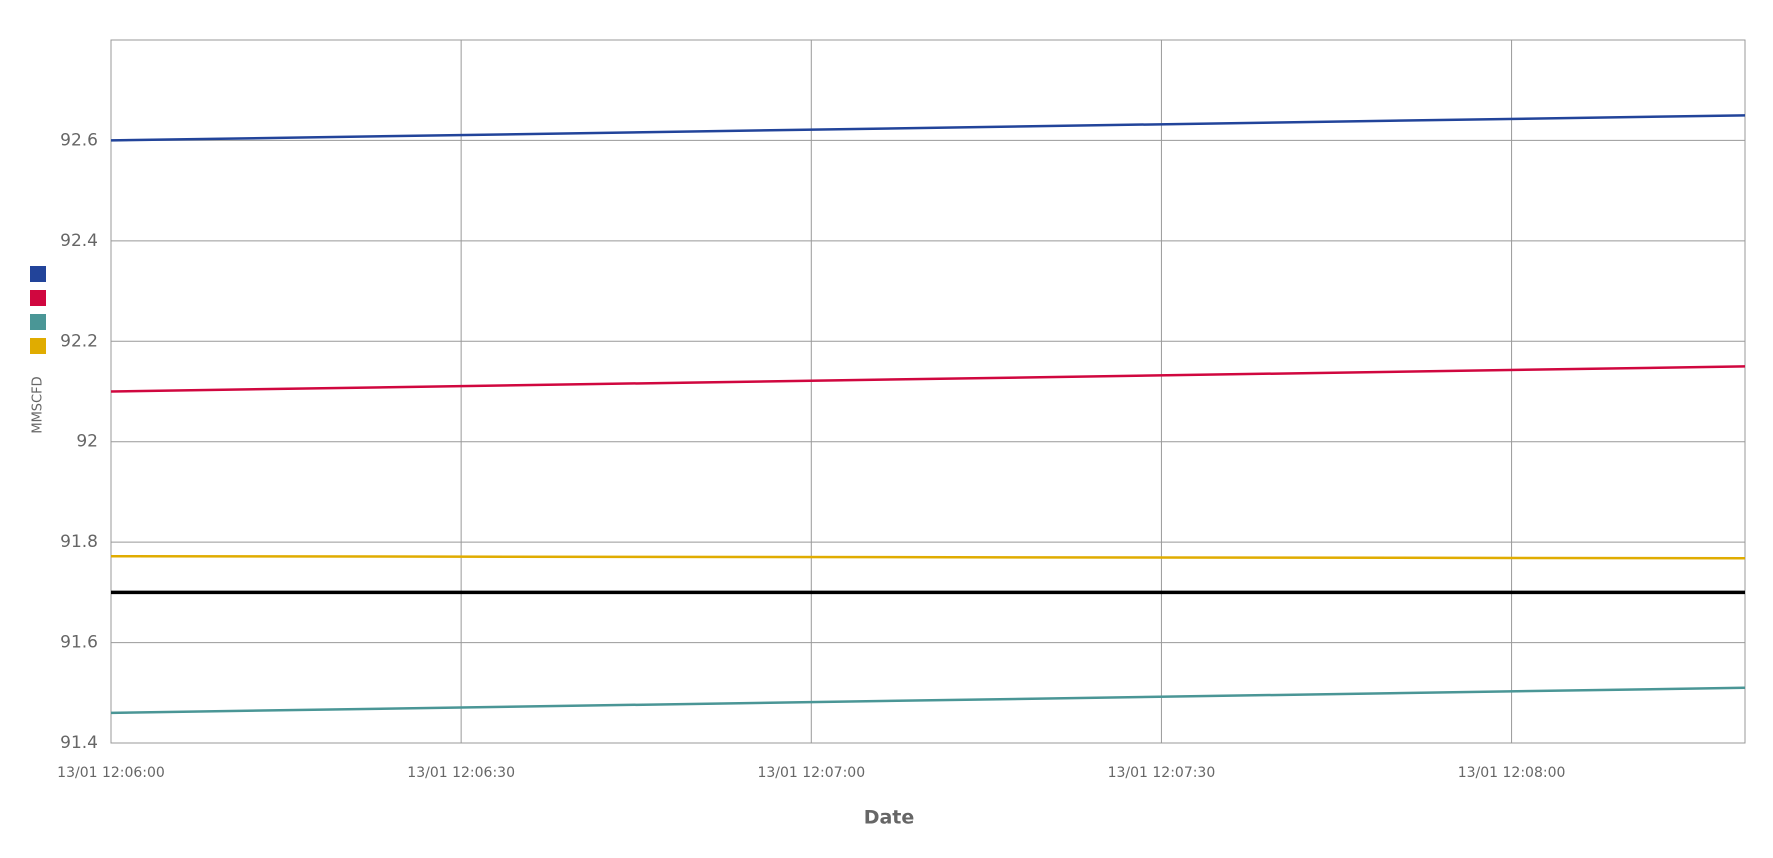 The width and height of the screenshot is (1773, 858). Describe the element at coordinates (111, 773) in the screenshot. I see `x-tick-label: 13/01 12:06:00` at that location.